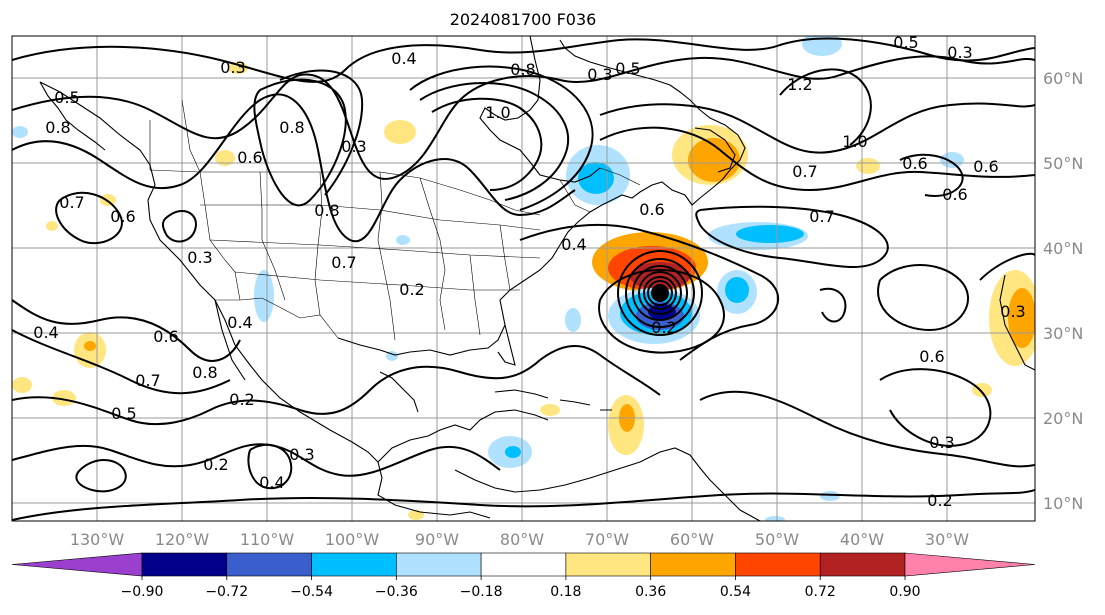  Describe the element at coordinates (799, 84) in the screenshot. I see `contour-label: 1.2` at that location.